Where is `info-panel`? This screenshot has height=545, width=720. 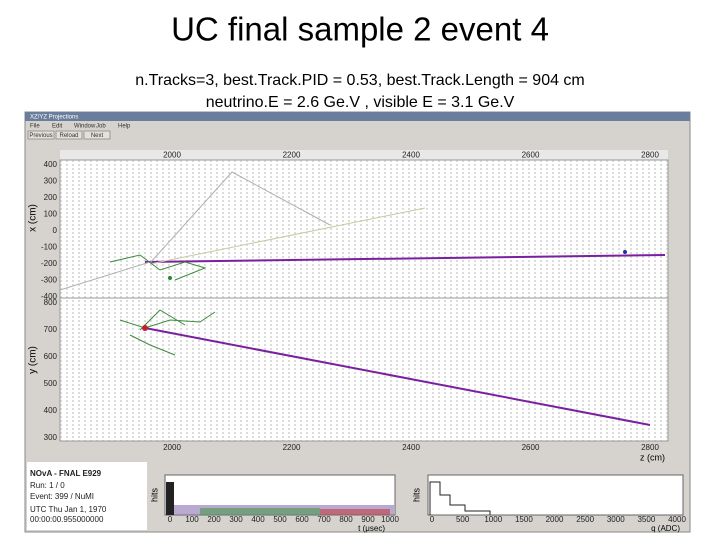 info-panel is located at coordinates (87, 496).